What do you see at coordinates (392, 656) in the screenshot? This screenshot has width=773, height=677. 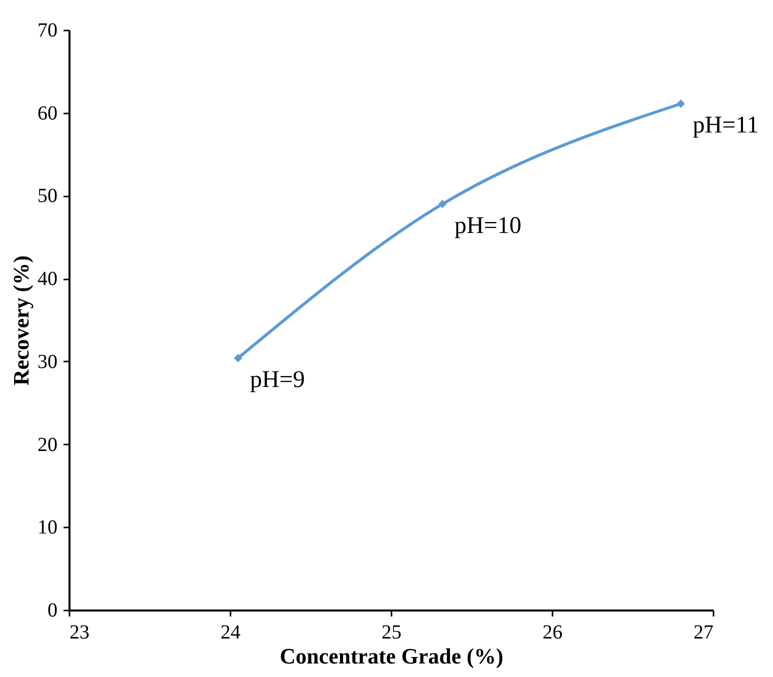 I see `x-axis-title: Concentrate Grade (%)` at bounding box center [392, 656].